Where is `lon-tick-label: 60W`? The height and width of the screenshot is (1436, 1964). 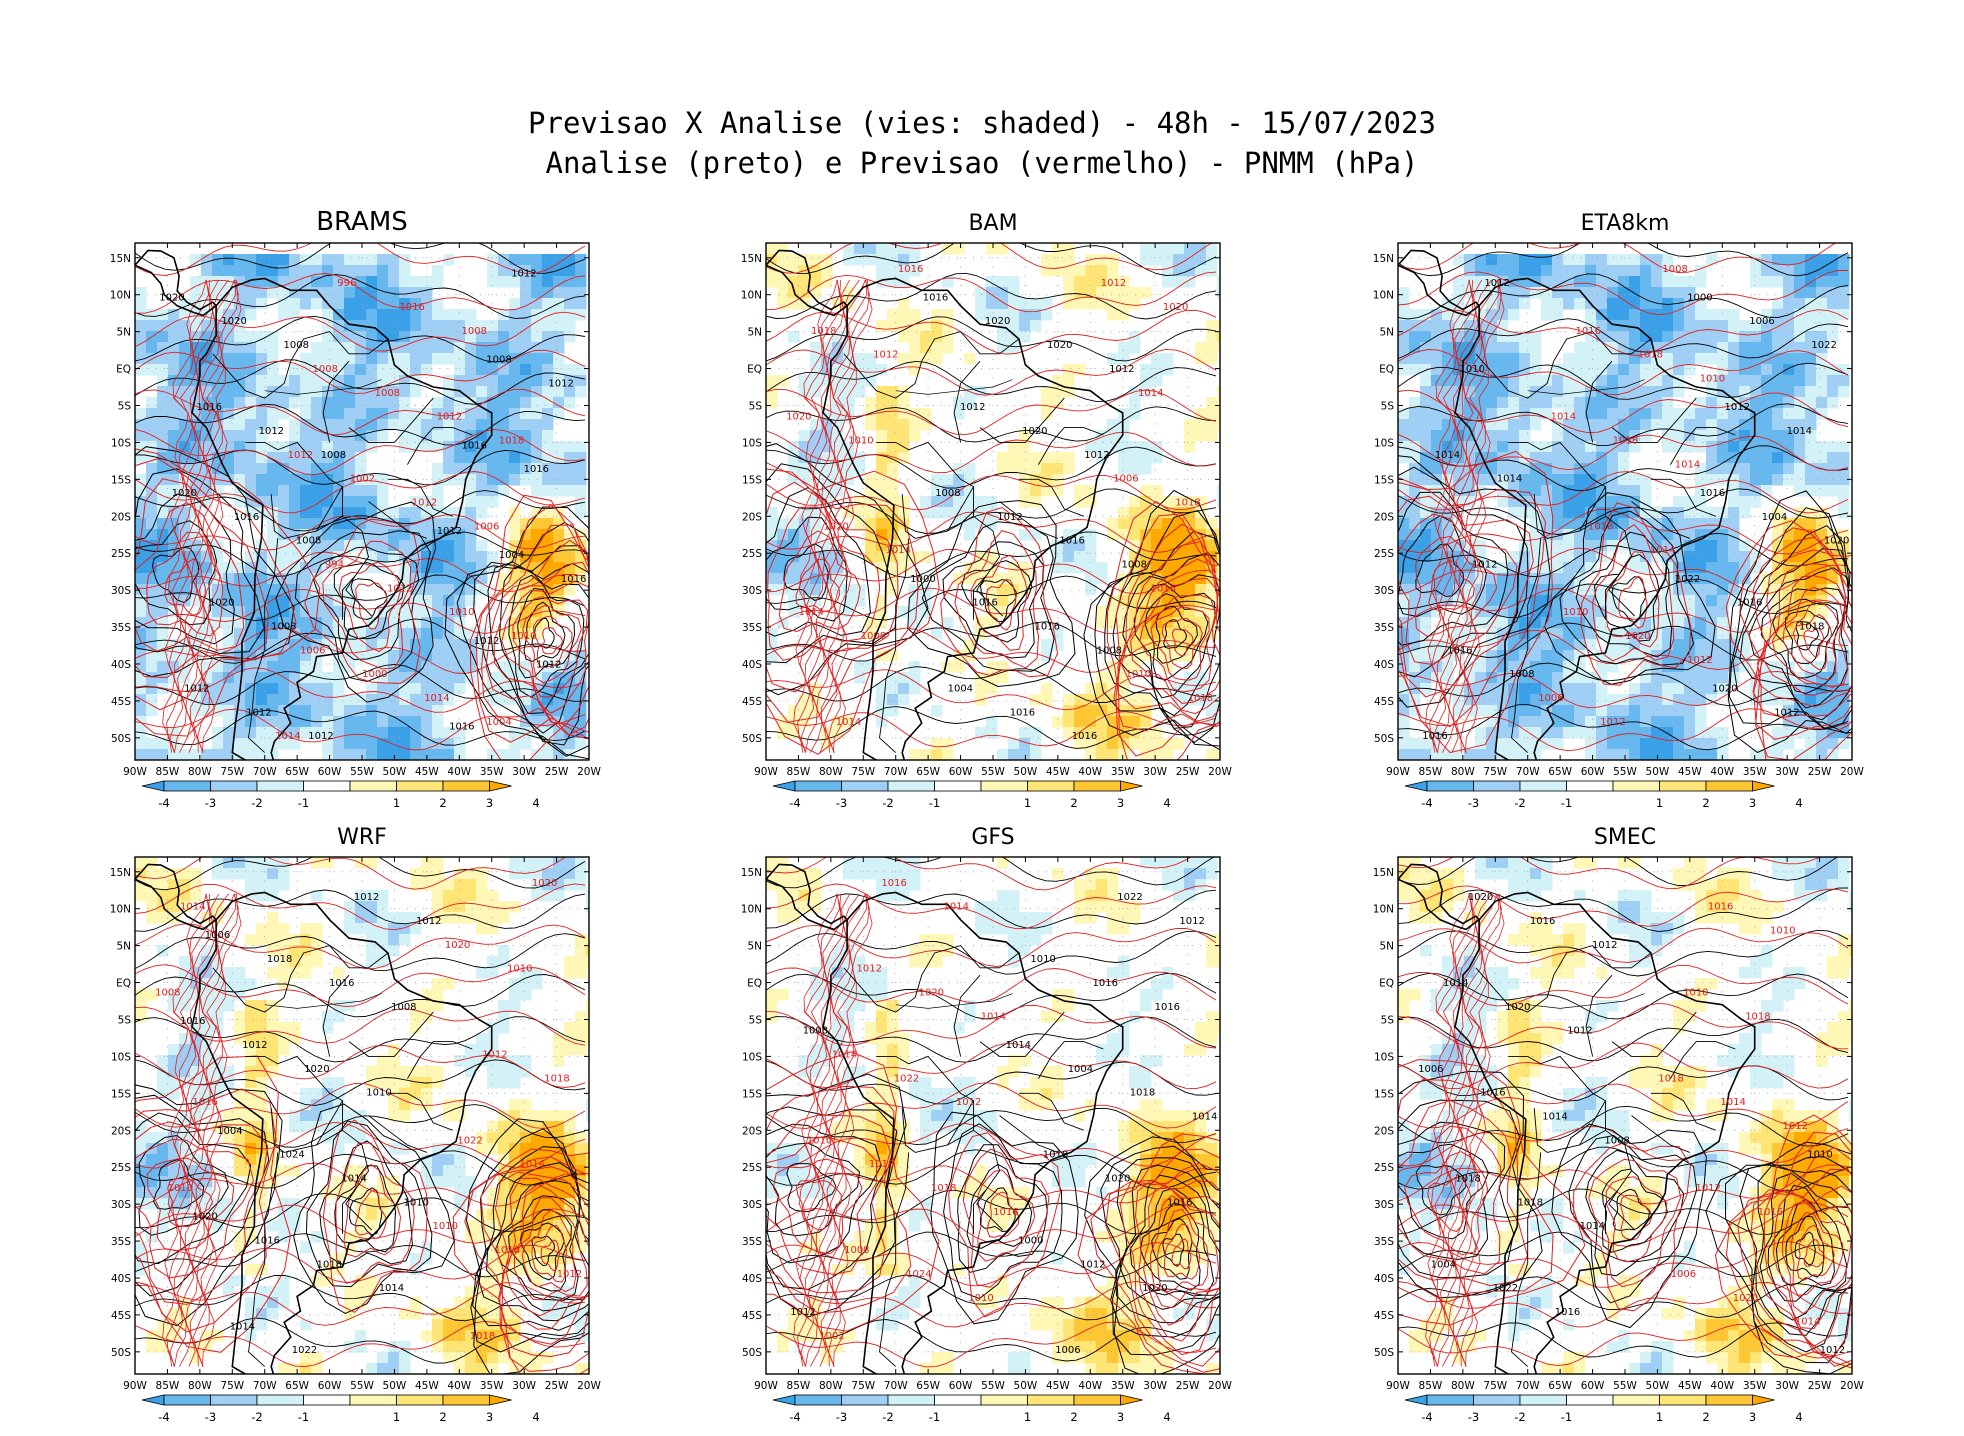
lon-tick-label: 60W is located at coordinates (330, 772).